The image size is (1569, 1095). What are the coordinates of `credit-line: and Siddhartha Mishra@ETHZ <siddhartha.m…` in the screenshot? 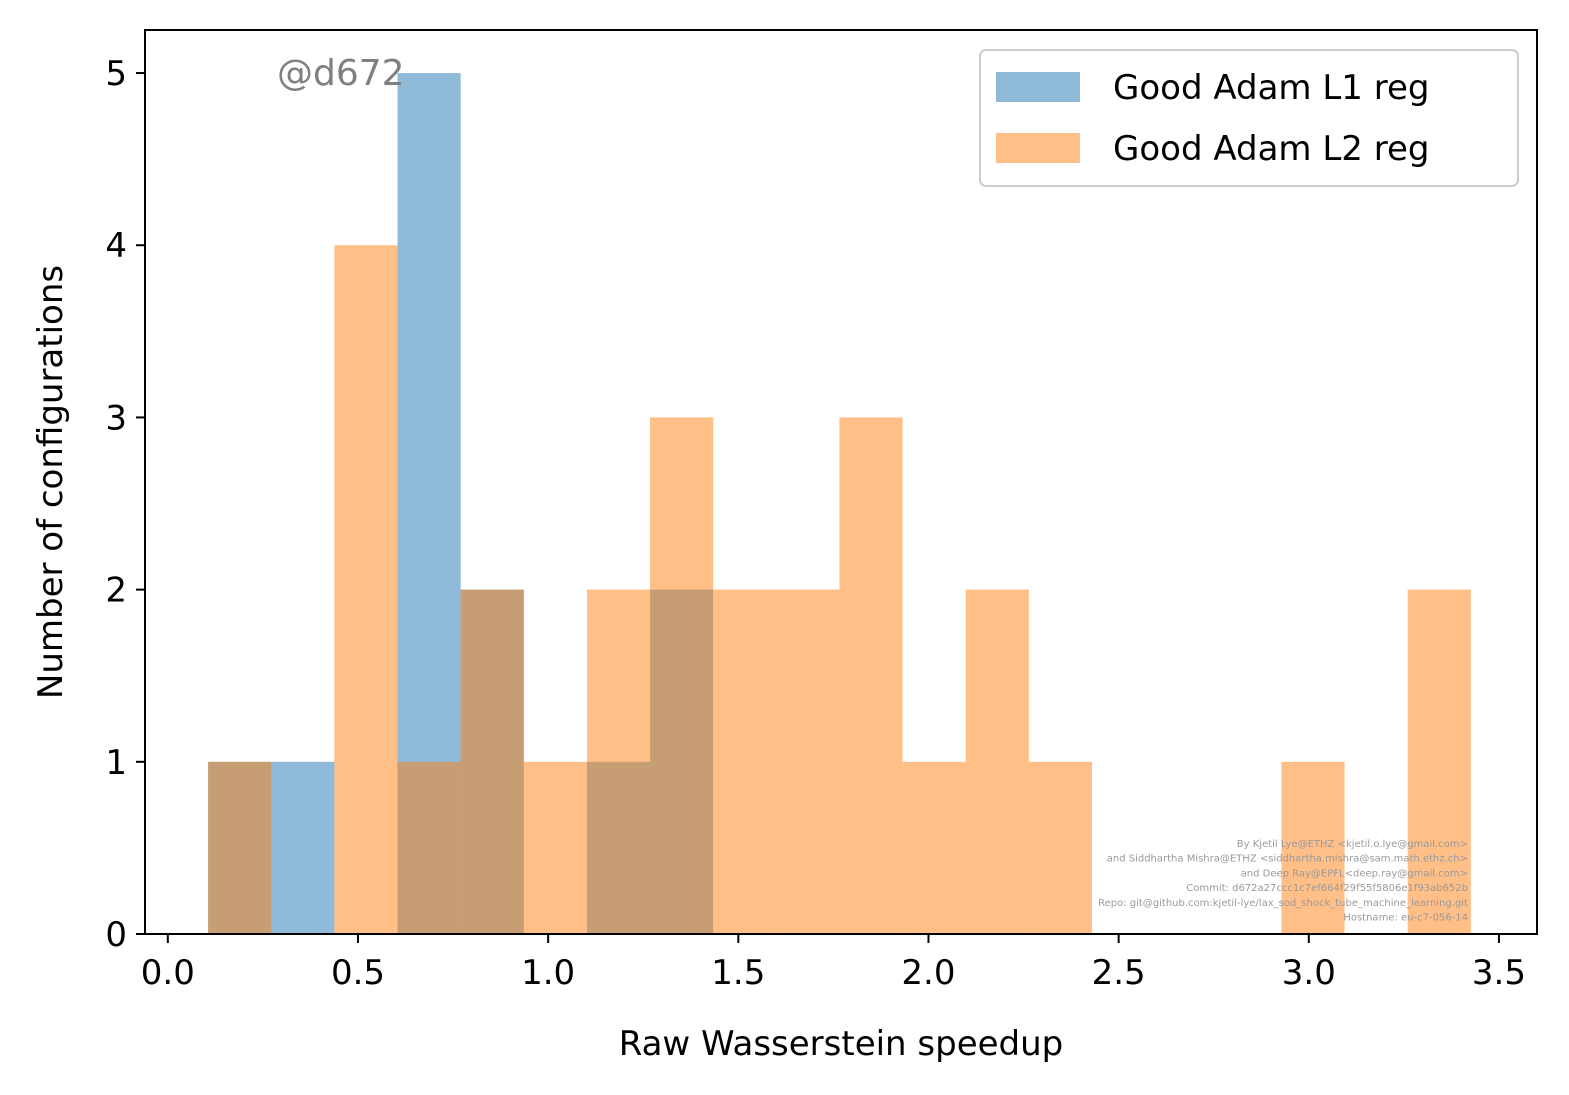 It's located at (1287, 859).